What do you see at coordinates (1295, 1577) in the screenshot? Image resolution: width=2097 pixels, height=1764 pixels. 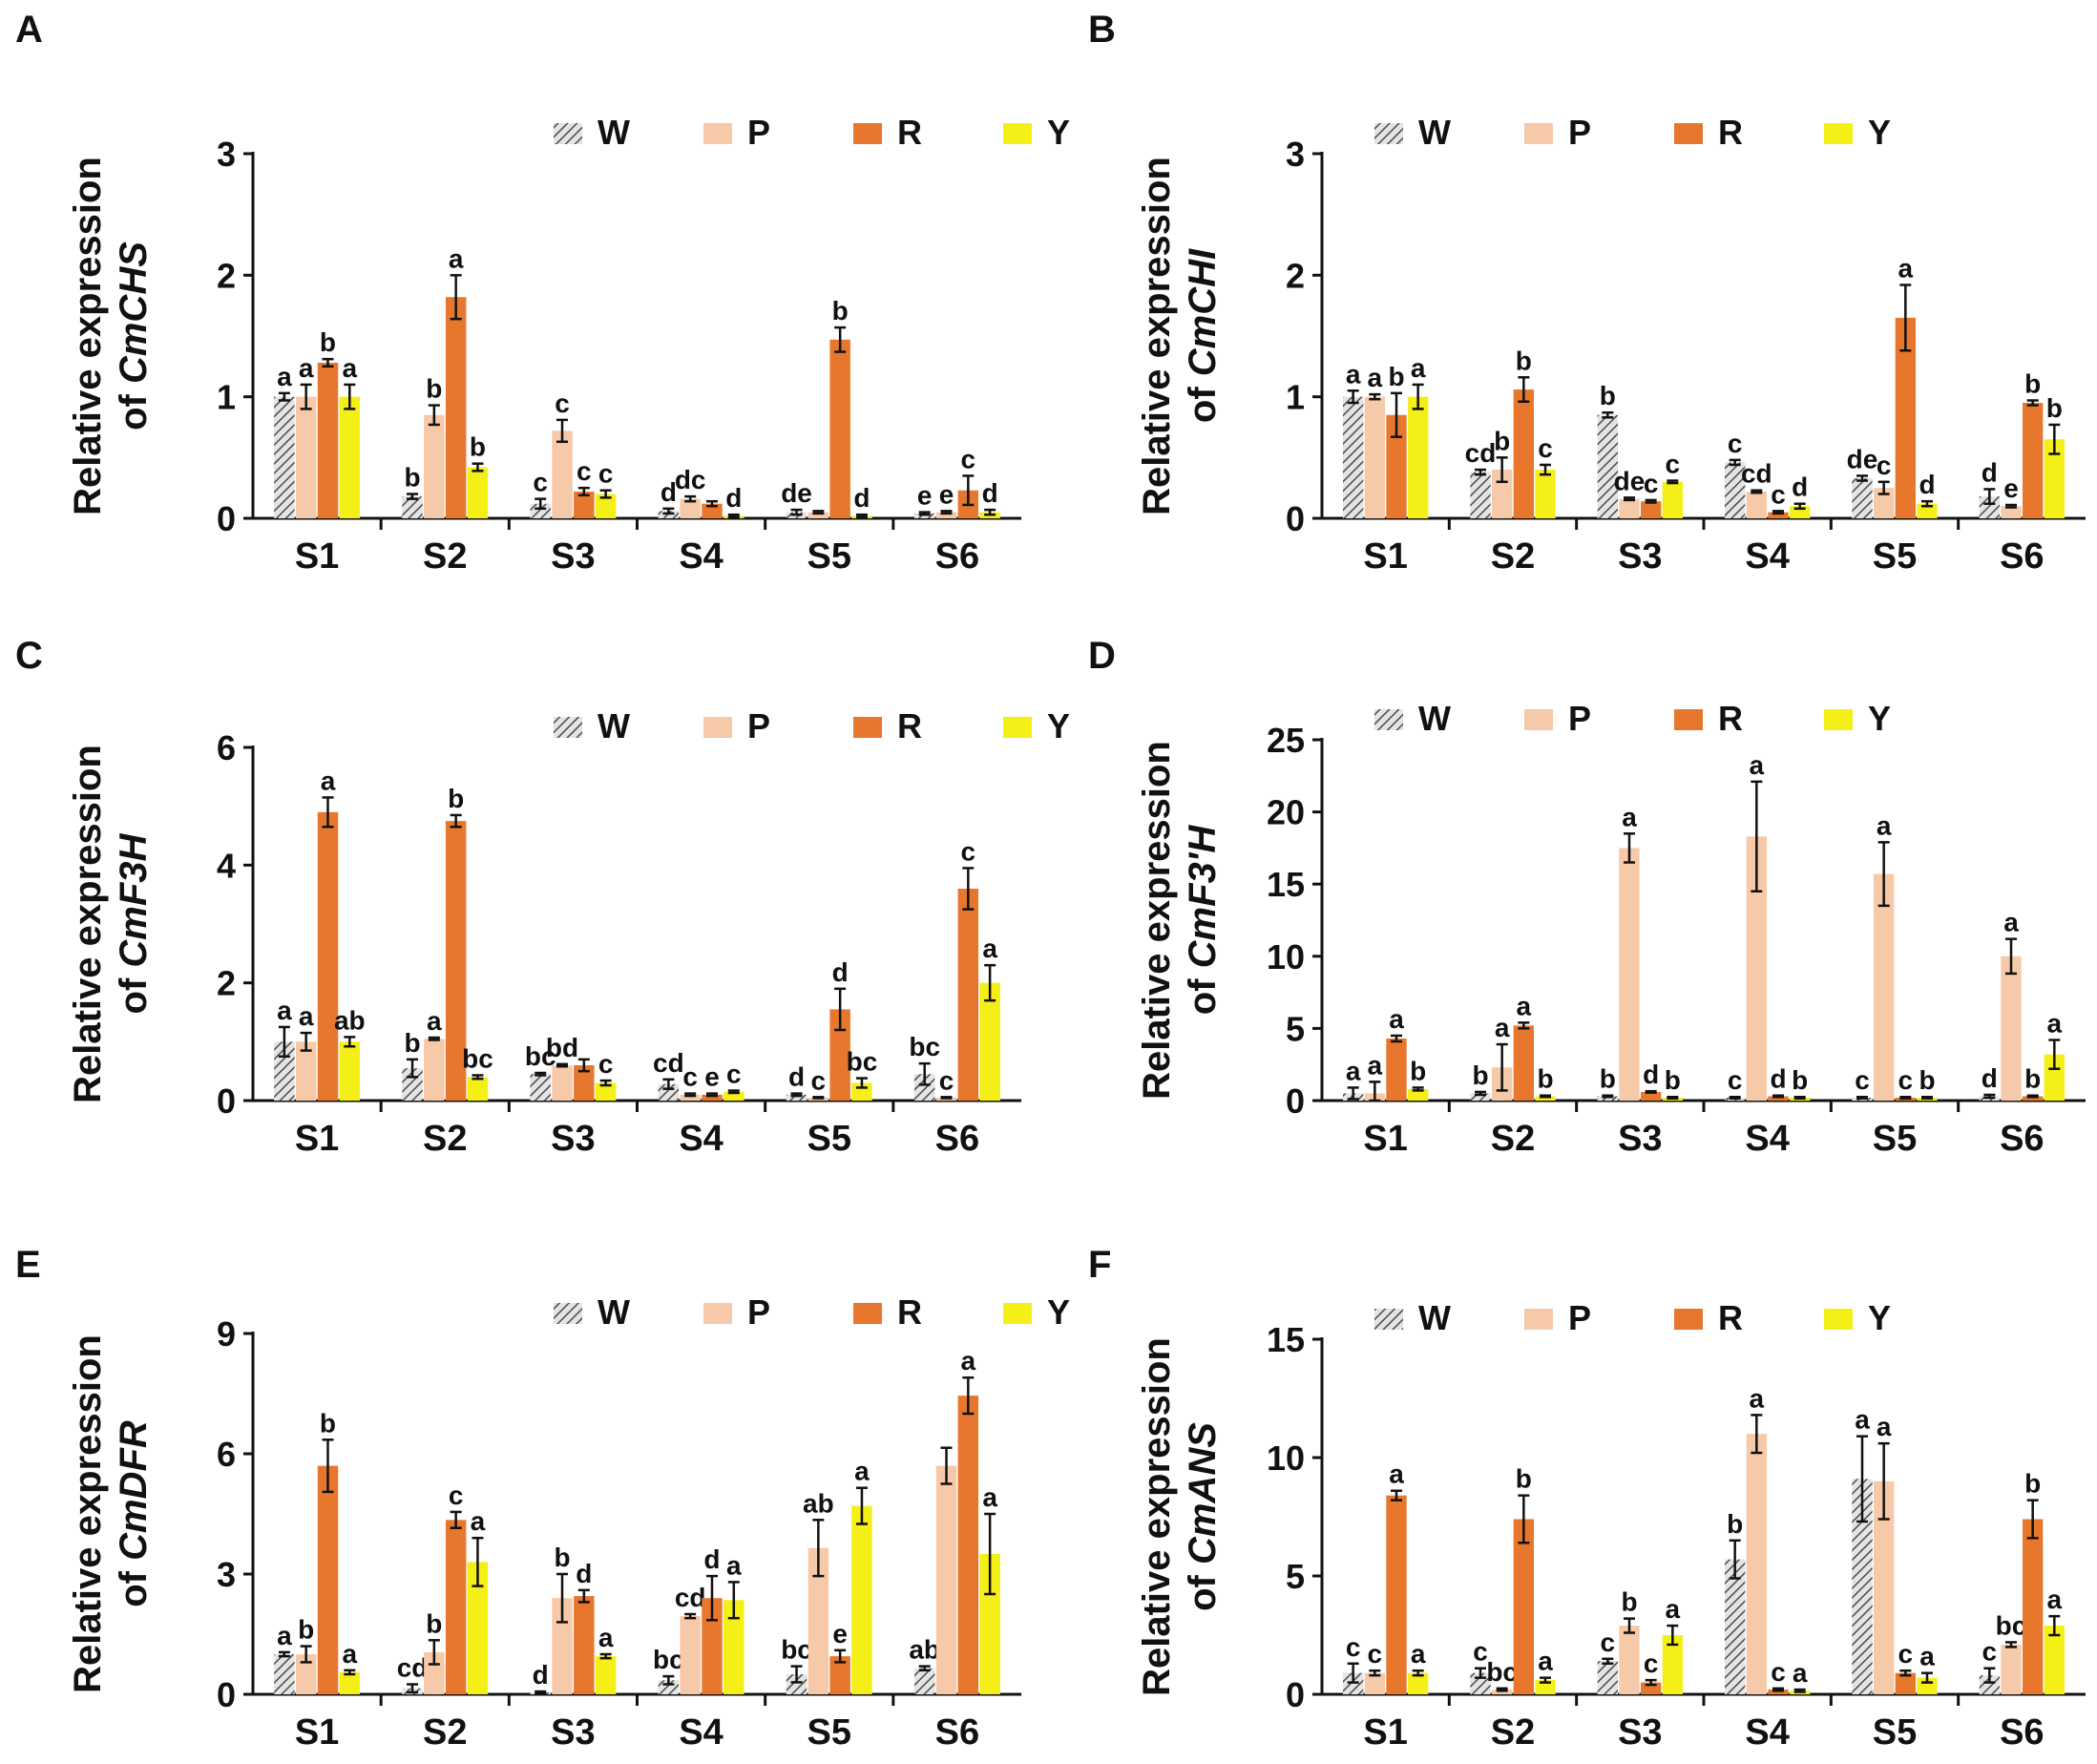 I see `y-tick-label: 5` at bounding box center [1295, 1577].